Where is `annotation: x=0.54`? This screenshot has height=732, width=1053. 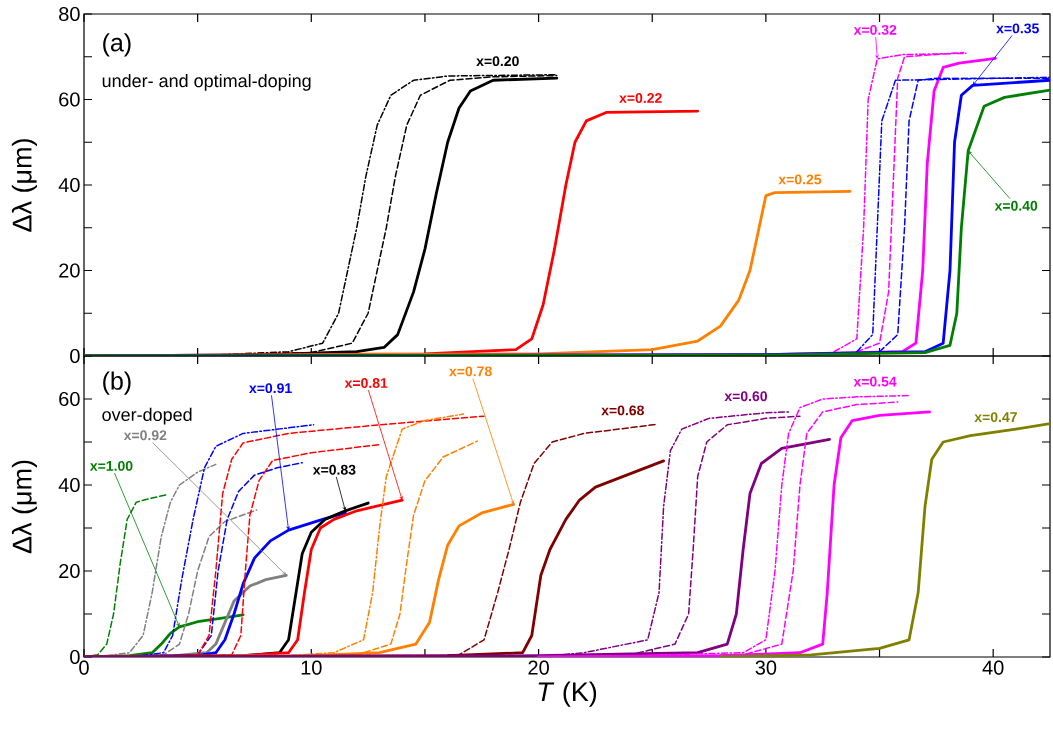
annotation: x=0.54 is located at coordinates (875, 381).